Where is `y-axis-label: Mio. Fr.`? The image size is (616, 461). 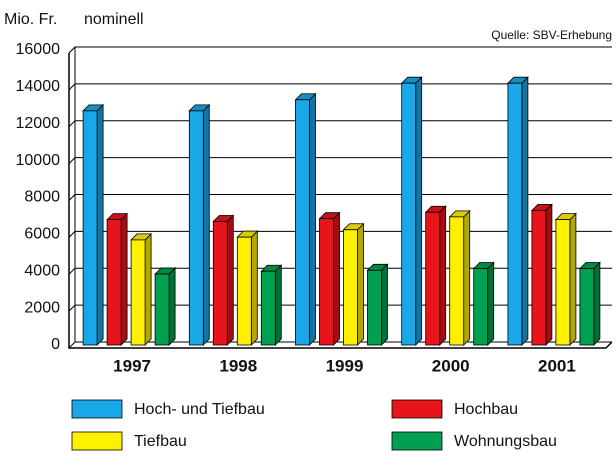
y-axis-label: Mio. Fr. is located at coordinates (30, 19).